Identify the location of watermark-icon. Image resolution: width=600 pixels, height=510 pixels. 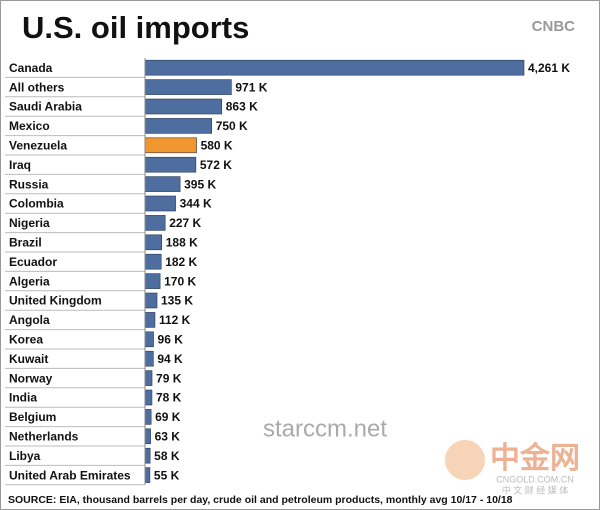
(465, 460).